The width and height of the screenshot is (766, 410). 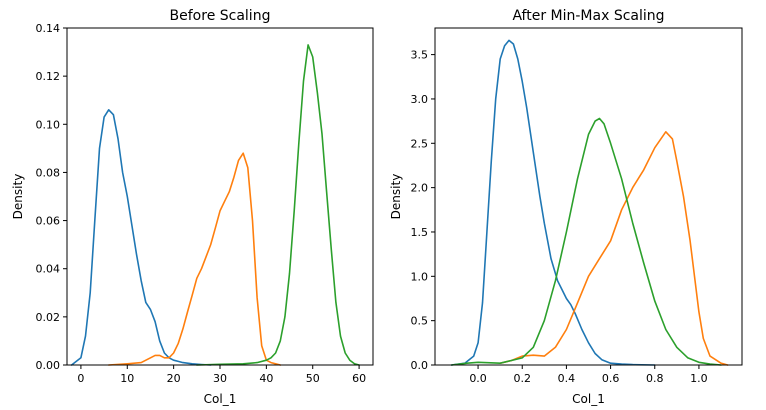 I want to click on y-tick-label: 1.5, so click(x=420, y=232).